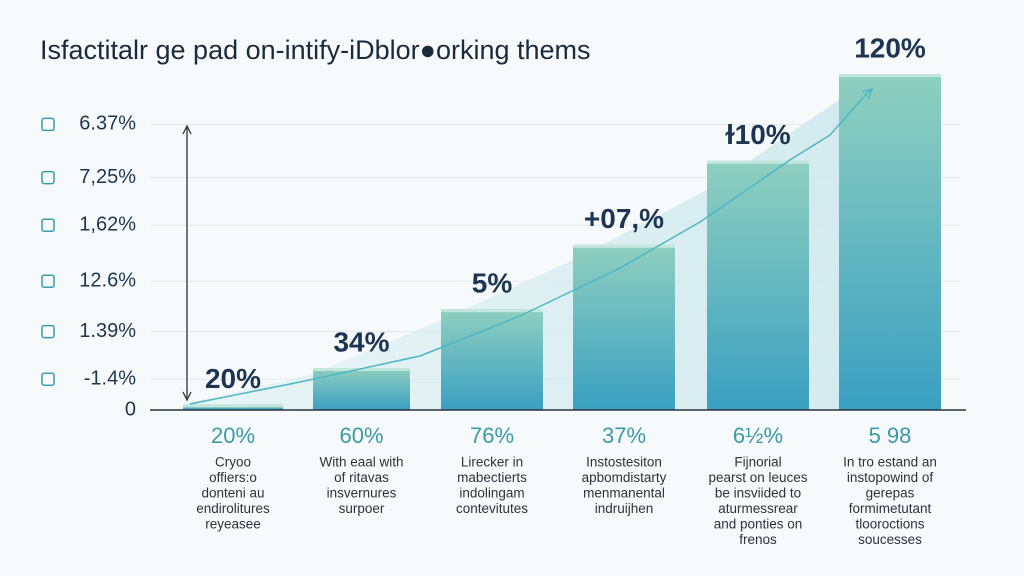  I want to click on category-description: Fijnorial, so click(757, 462).